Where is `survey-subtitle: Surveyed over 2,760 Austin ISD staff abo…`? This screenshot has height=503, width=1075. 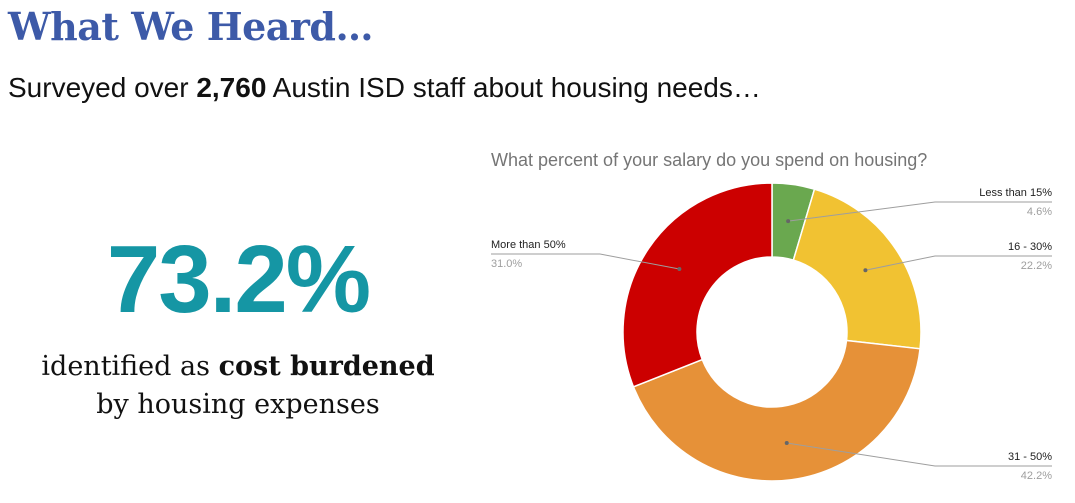 survey-subtitle: Surveyed over 2,760 Austin ISD staff abo… is located at coordinates (384, 88).